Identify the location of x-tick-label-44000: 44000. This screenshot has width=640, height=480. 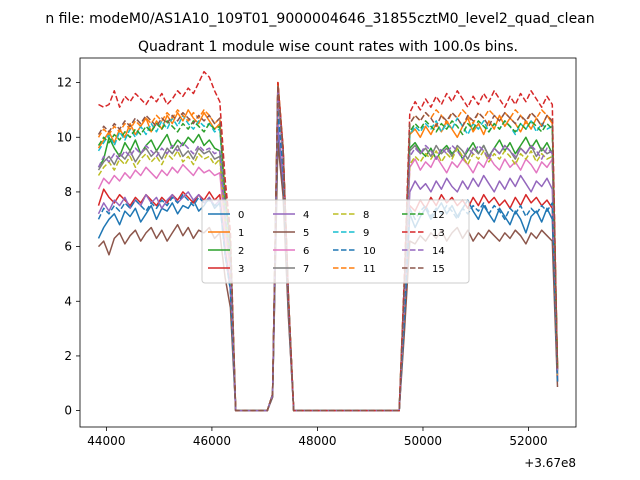
(106, 441).